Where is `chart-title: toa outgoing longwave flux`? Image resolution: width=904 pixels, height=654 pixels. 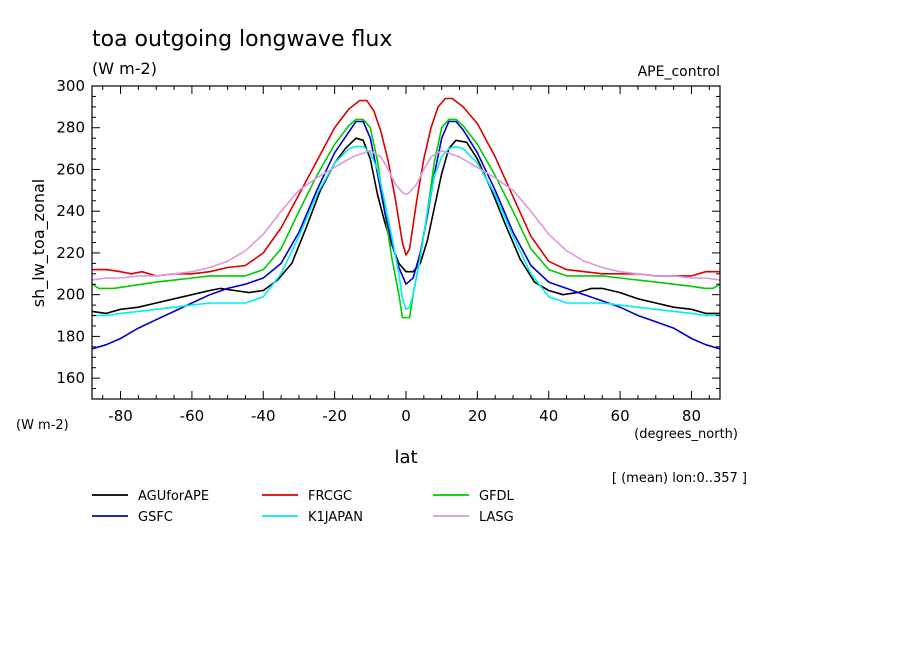
chart-title: toa outgoing longwave flux is located at coordinates (242, 39).